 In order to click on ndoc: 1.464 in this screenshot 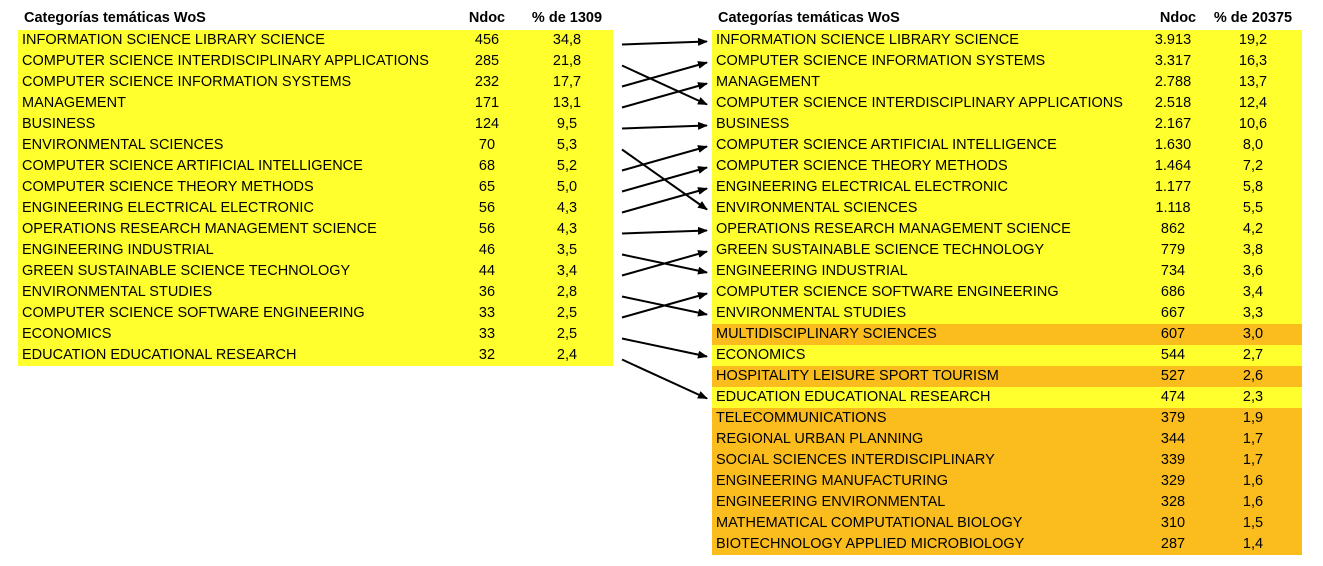, I will do `click(1173, 166)`.